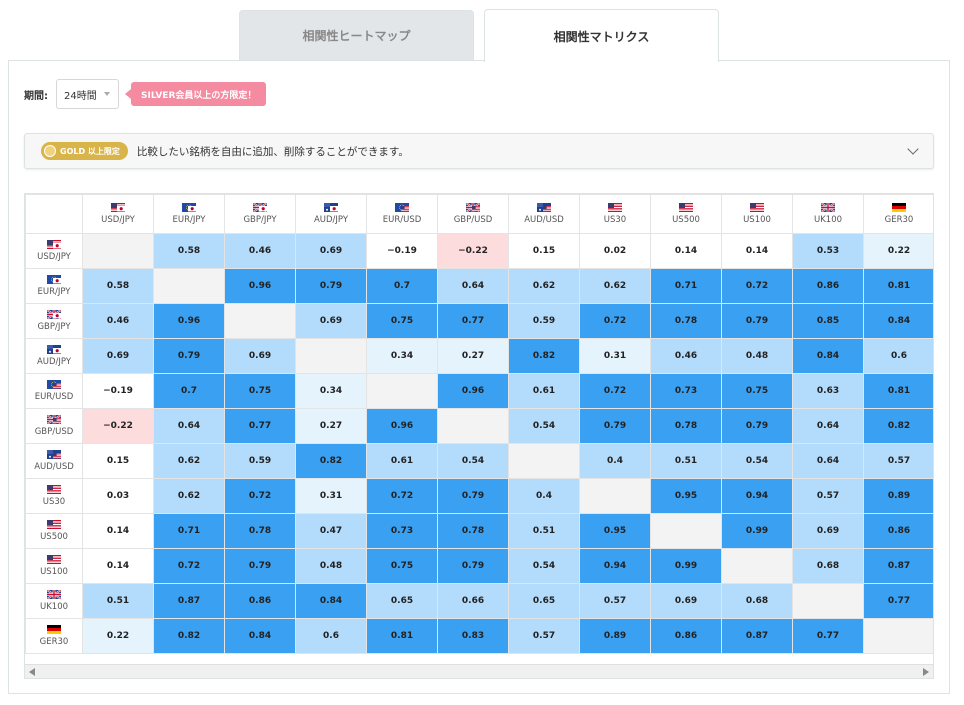 The height and width of the screenshot is (705, 964). What do you see at coordinates (54, 391) in the screenshot?
I see `row-header: EUR/USD` at bounding box center [54, 391].